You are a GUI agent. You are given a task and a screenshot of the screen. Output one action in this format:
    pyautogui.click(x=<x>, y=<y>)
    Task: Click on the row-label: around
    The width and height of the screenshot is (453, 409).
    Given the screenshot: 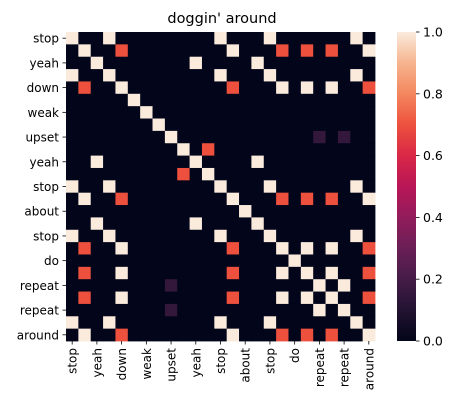 What is the action you would take?
    pyautogui.click(x=38, y=335)
    